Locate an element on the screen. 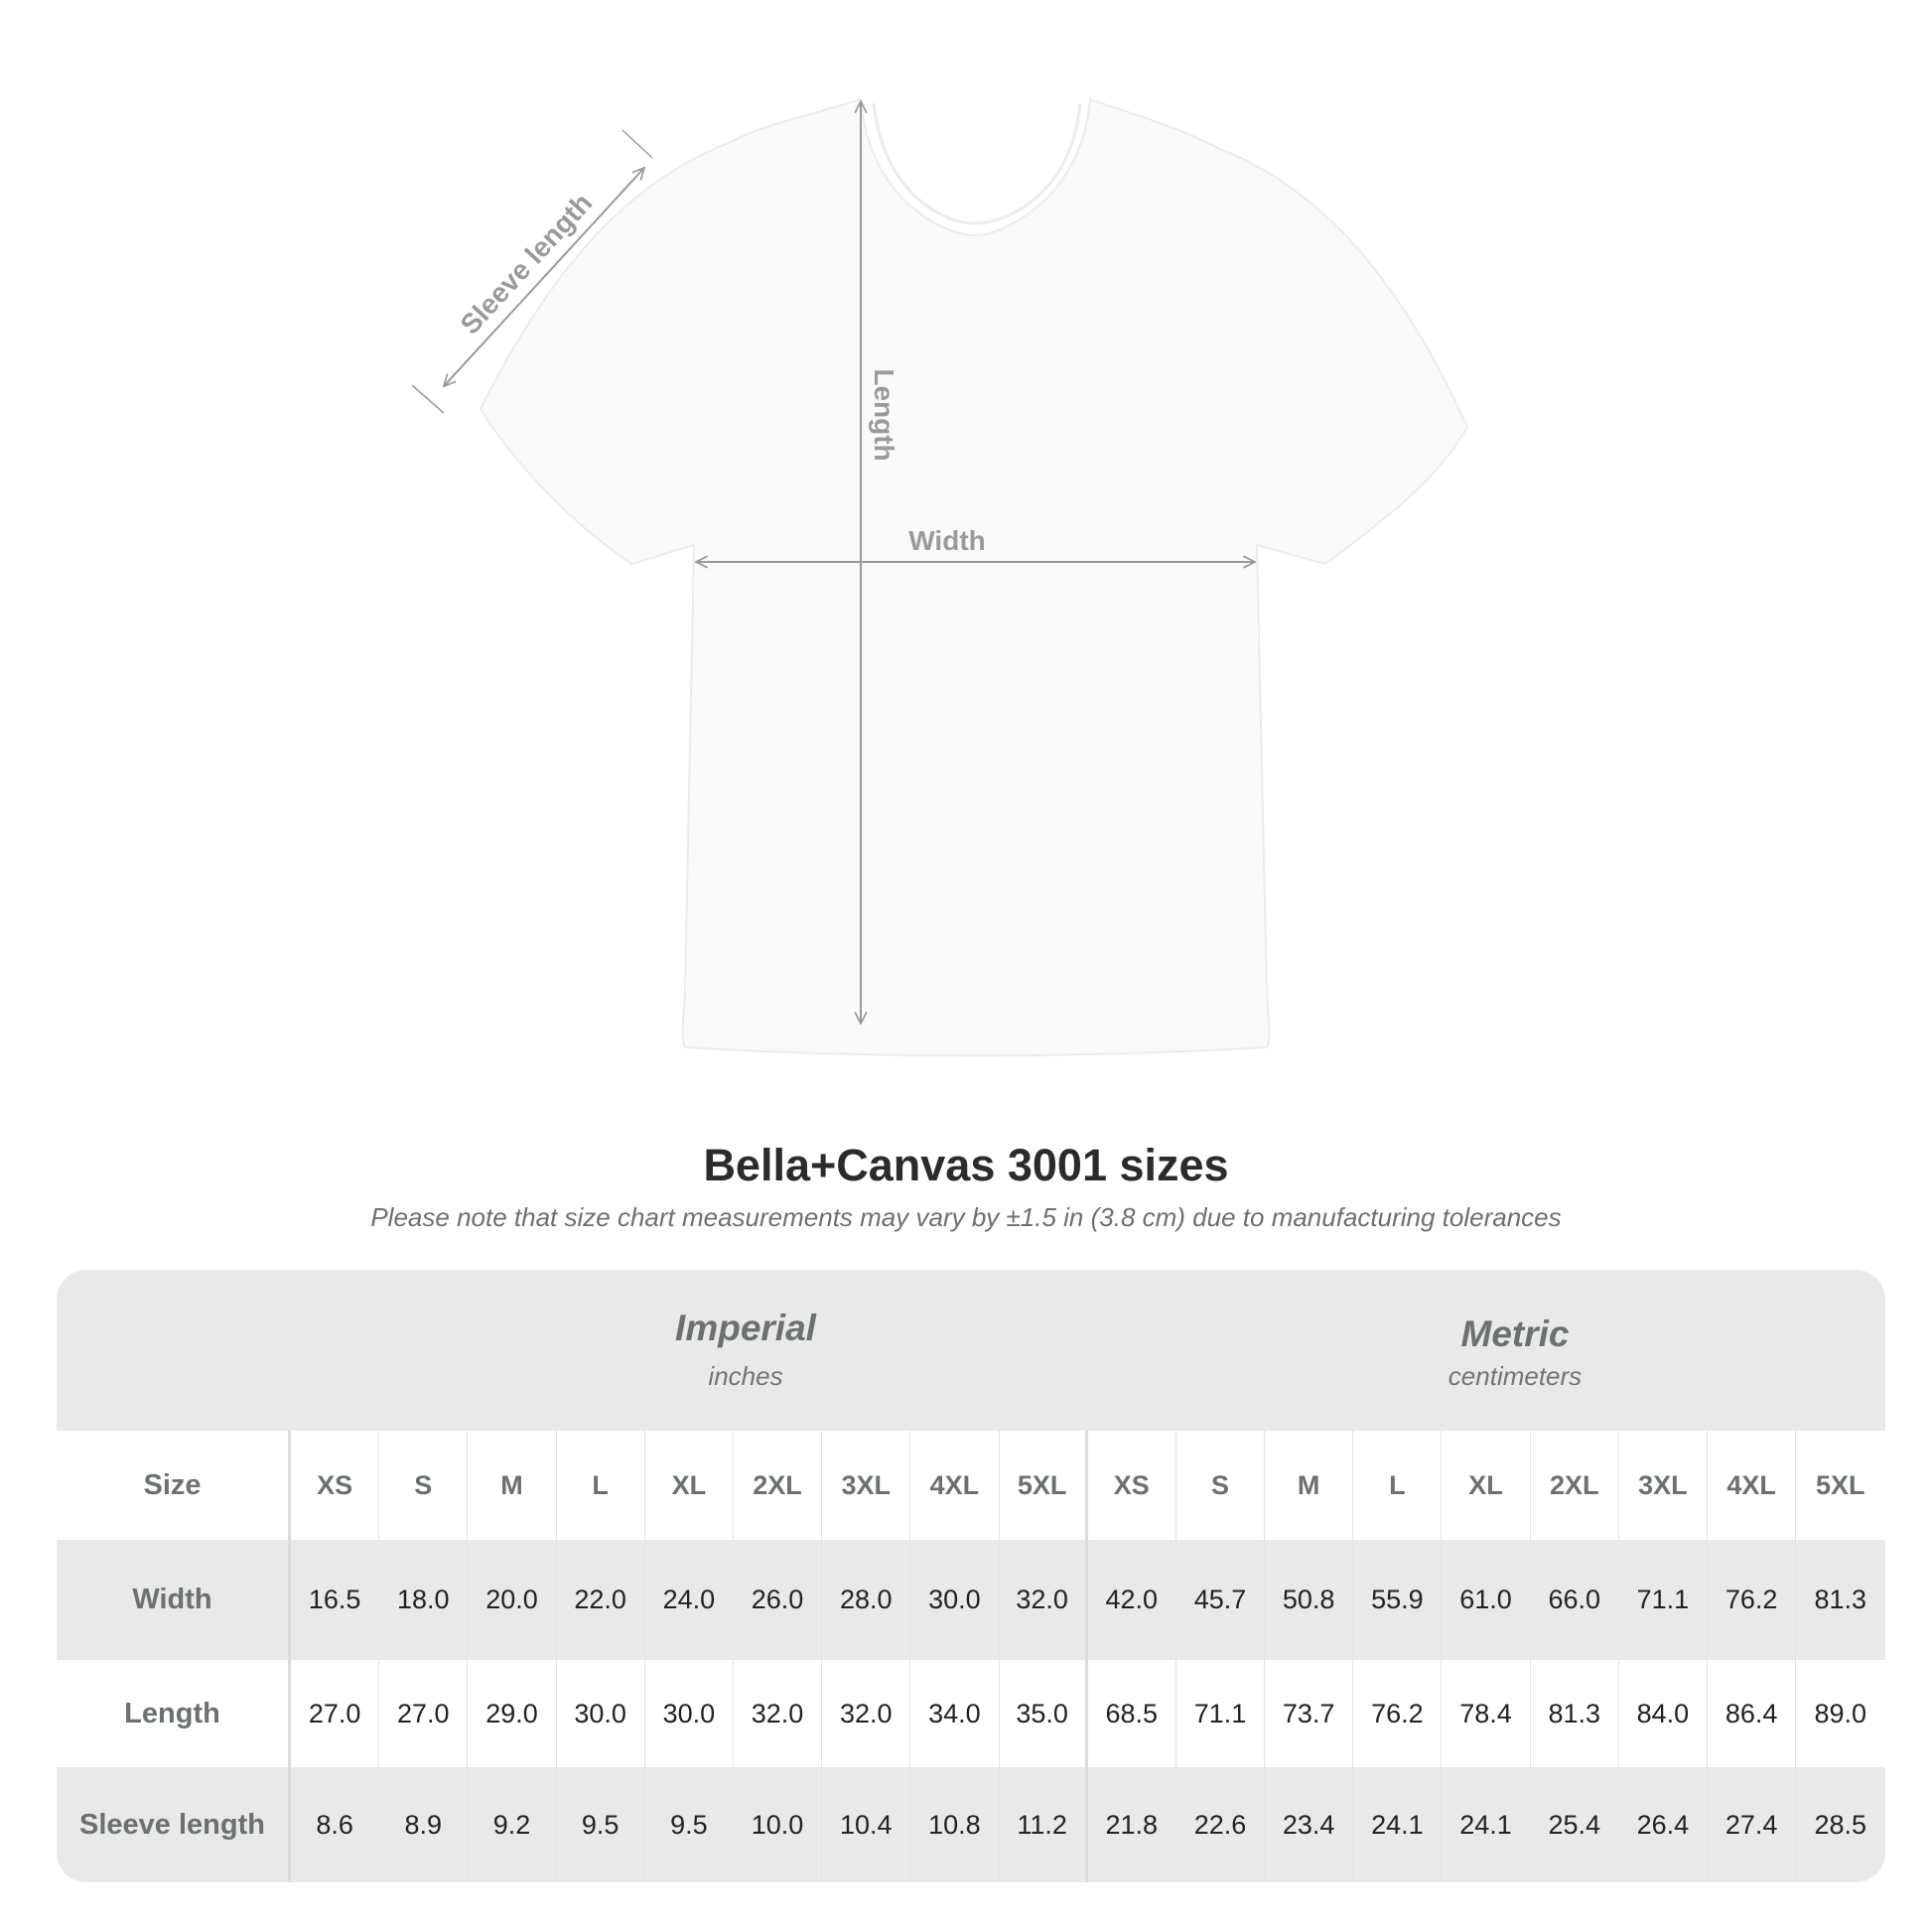 The image size is (1932, 1932). table-cell: 9.2 is located at coordinates (512, 1825).